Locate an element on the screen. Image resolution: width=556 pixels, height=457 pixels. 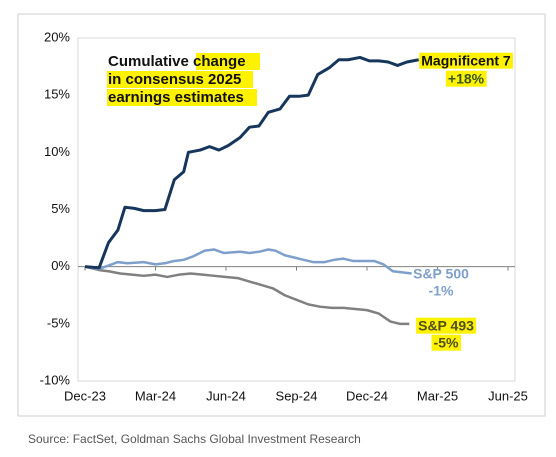
series-label: S&P 493 is located at coordinates (446, 326).